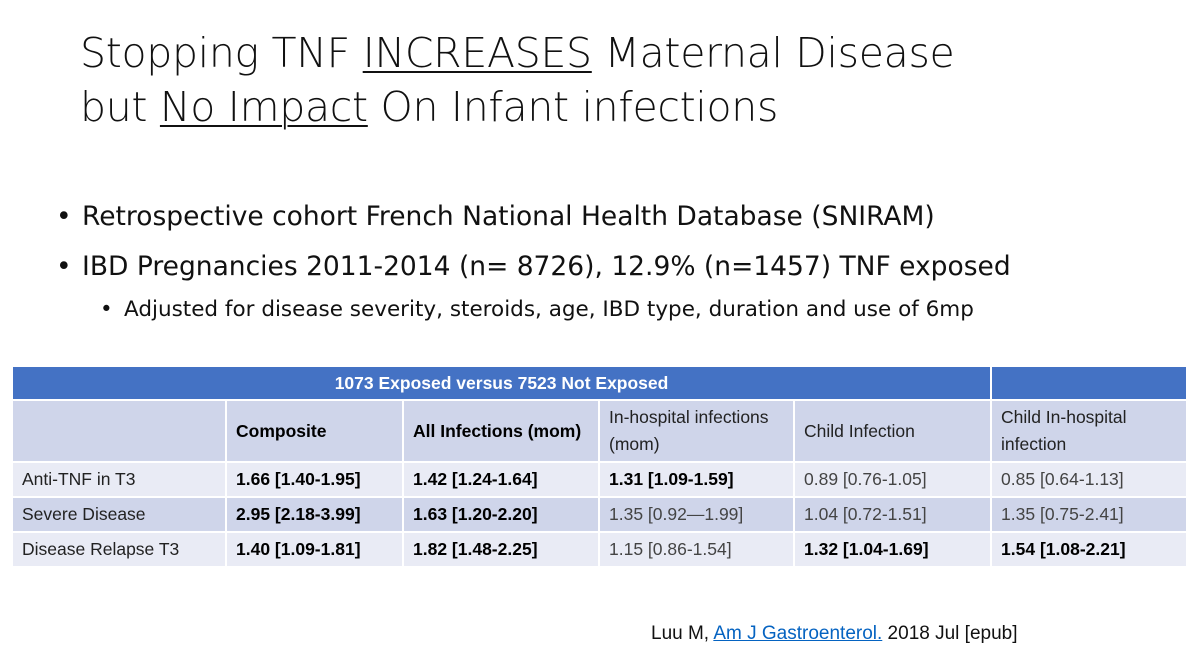 This screenshot has width=1200, height=668. I want to click on title-text: but, so click(120, 107).